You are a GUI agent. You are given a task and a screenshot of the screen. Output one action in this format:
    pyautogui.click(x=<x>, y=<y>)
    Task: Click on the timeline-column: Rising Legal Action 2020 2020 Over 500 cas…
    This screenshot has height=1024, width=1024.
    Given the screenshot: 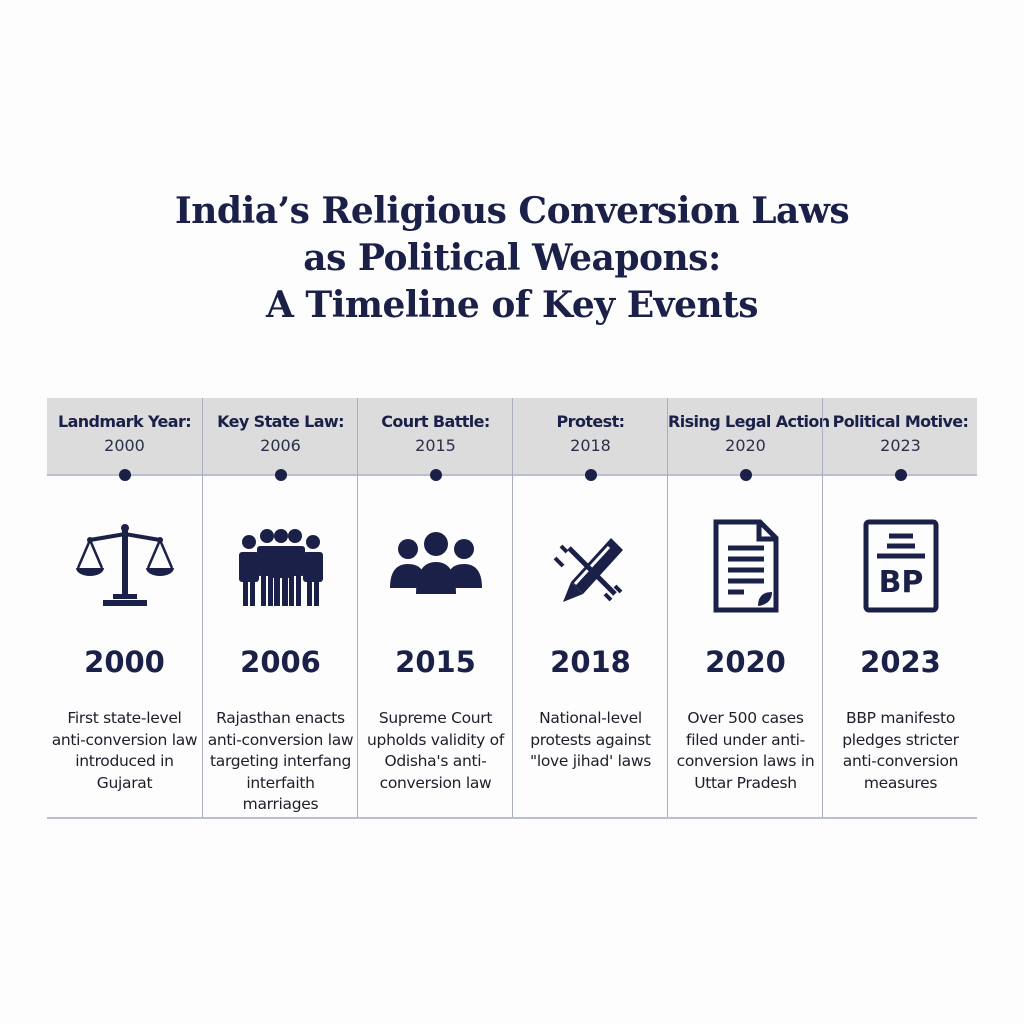 What is the action you would take?
    pyautogui.click(x=748, y=607)
    